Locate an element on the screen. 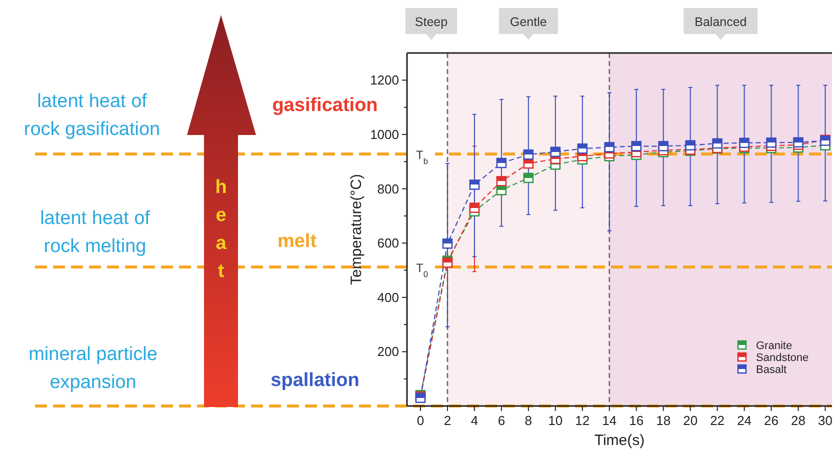 This screenshot has width=835, height=452. band-label: Gentle is located at coordinates (528, 22).